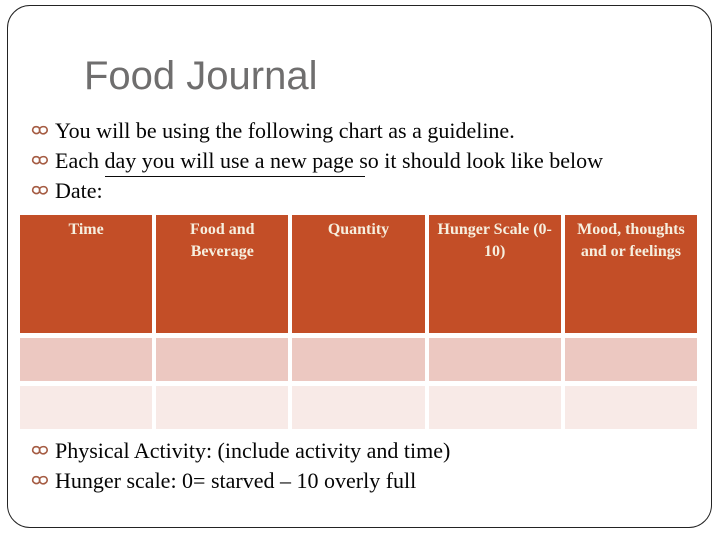 The height and width of the screenshot is (540, 720). I want to click on date-label: Date:, so click(79, 190).